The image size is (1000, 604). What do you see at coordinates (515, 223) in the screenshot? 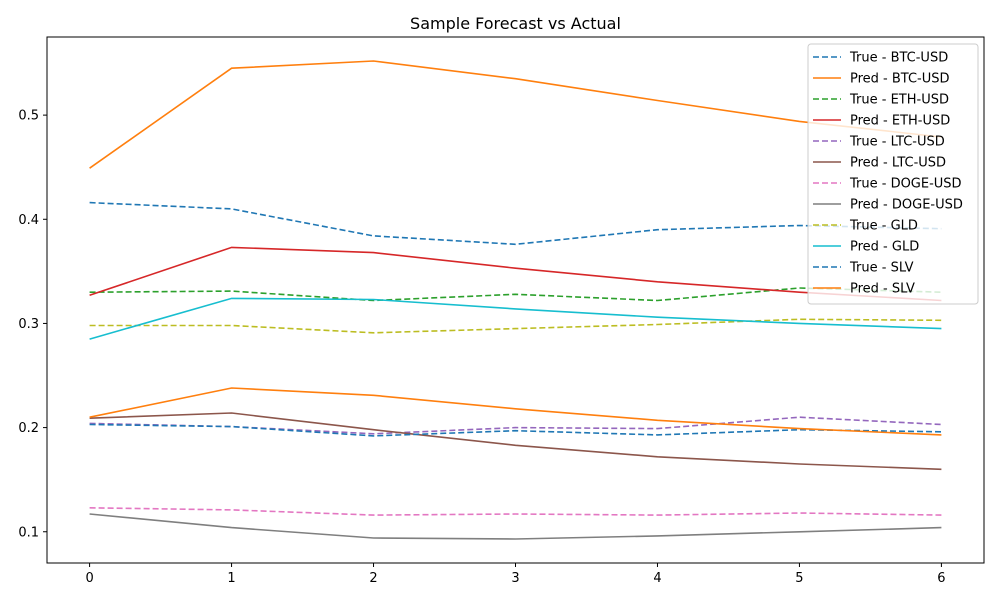
I see `series-line-true-btc-usd` at bounding box center [515, 223].